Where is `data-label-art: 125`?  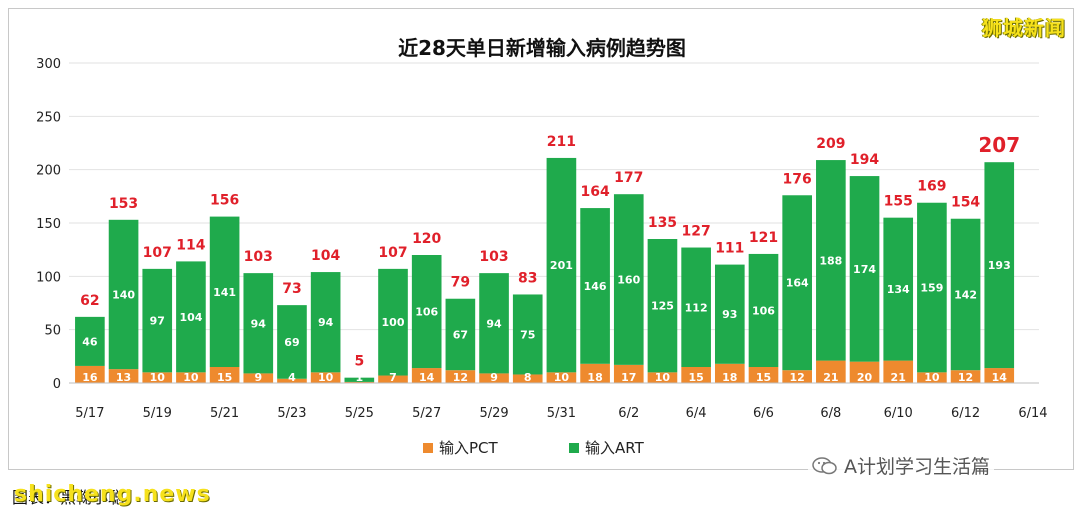
data-label-art: 125 is located at coordinates (662, 306).